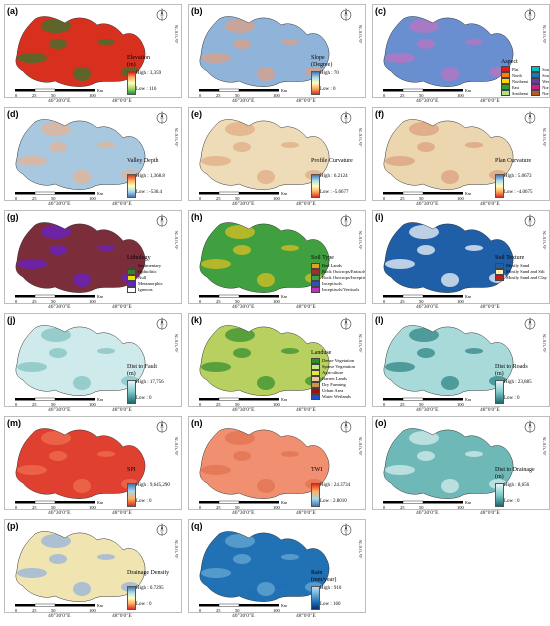  I want to click on svg-text: Km, so click(284, 90).